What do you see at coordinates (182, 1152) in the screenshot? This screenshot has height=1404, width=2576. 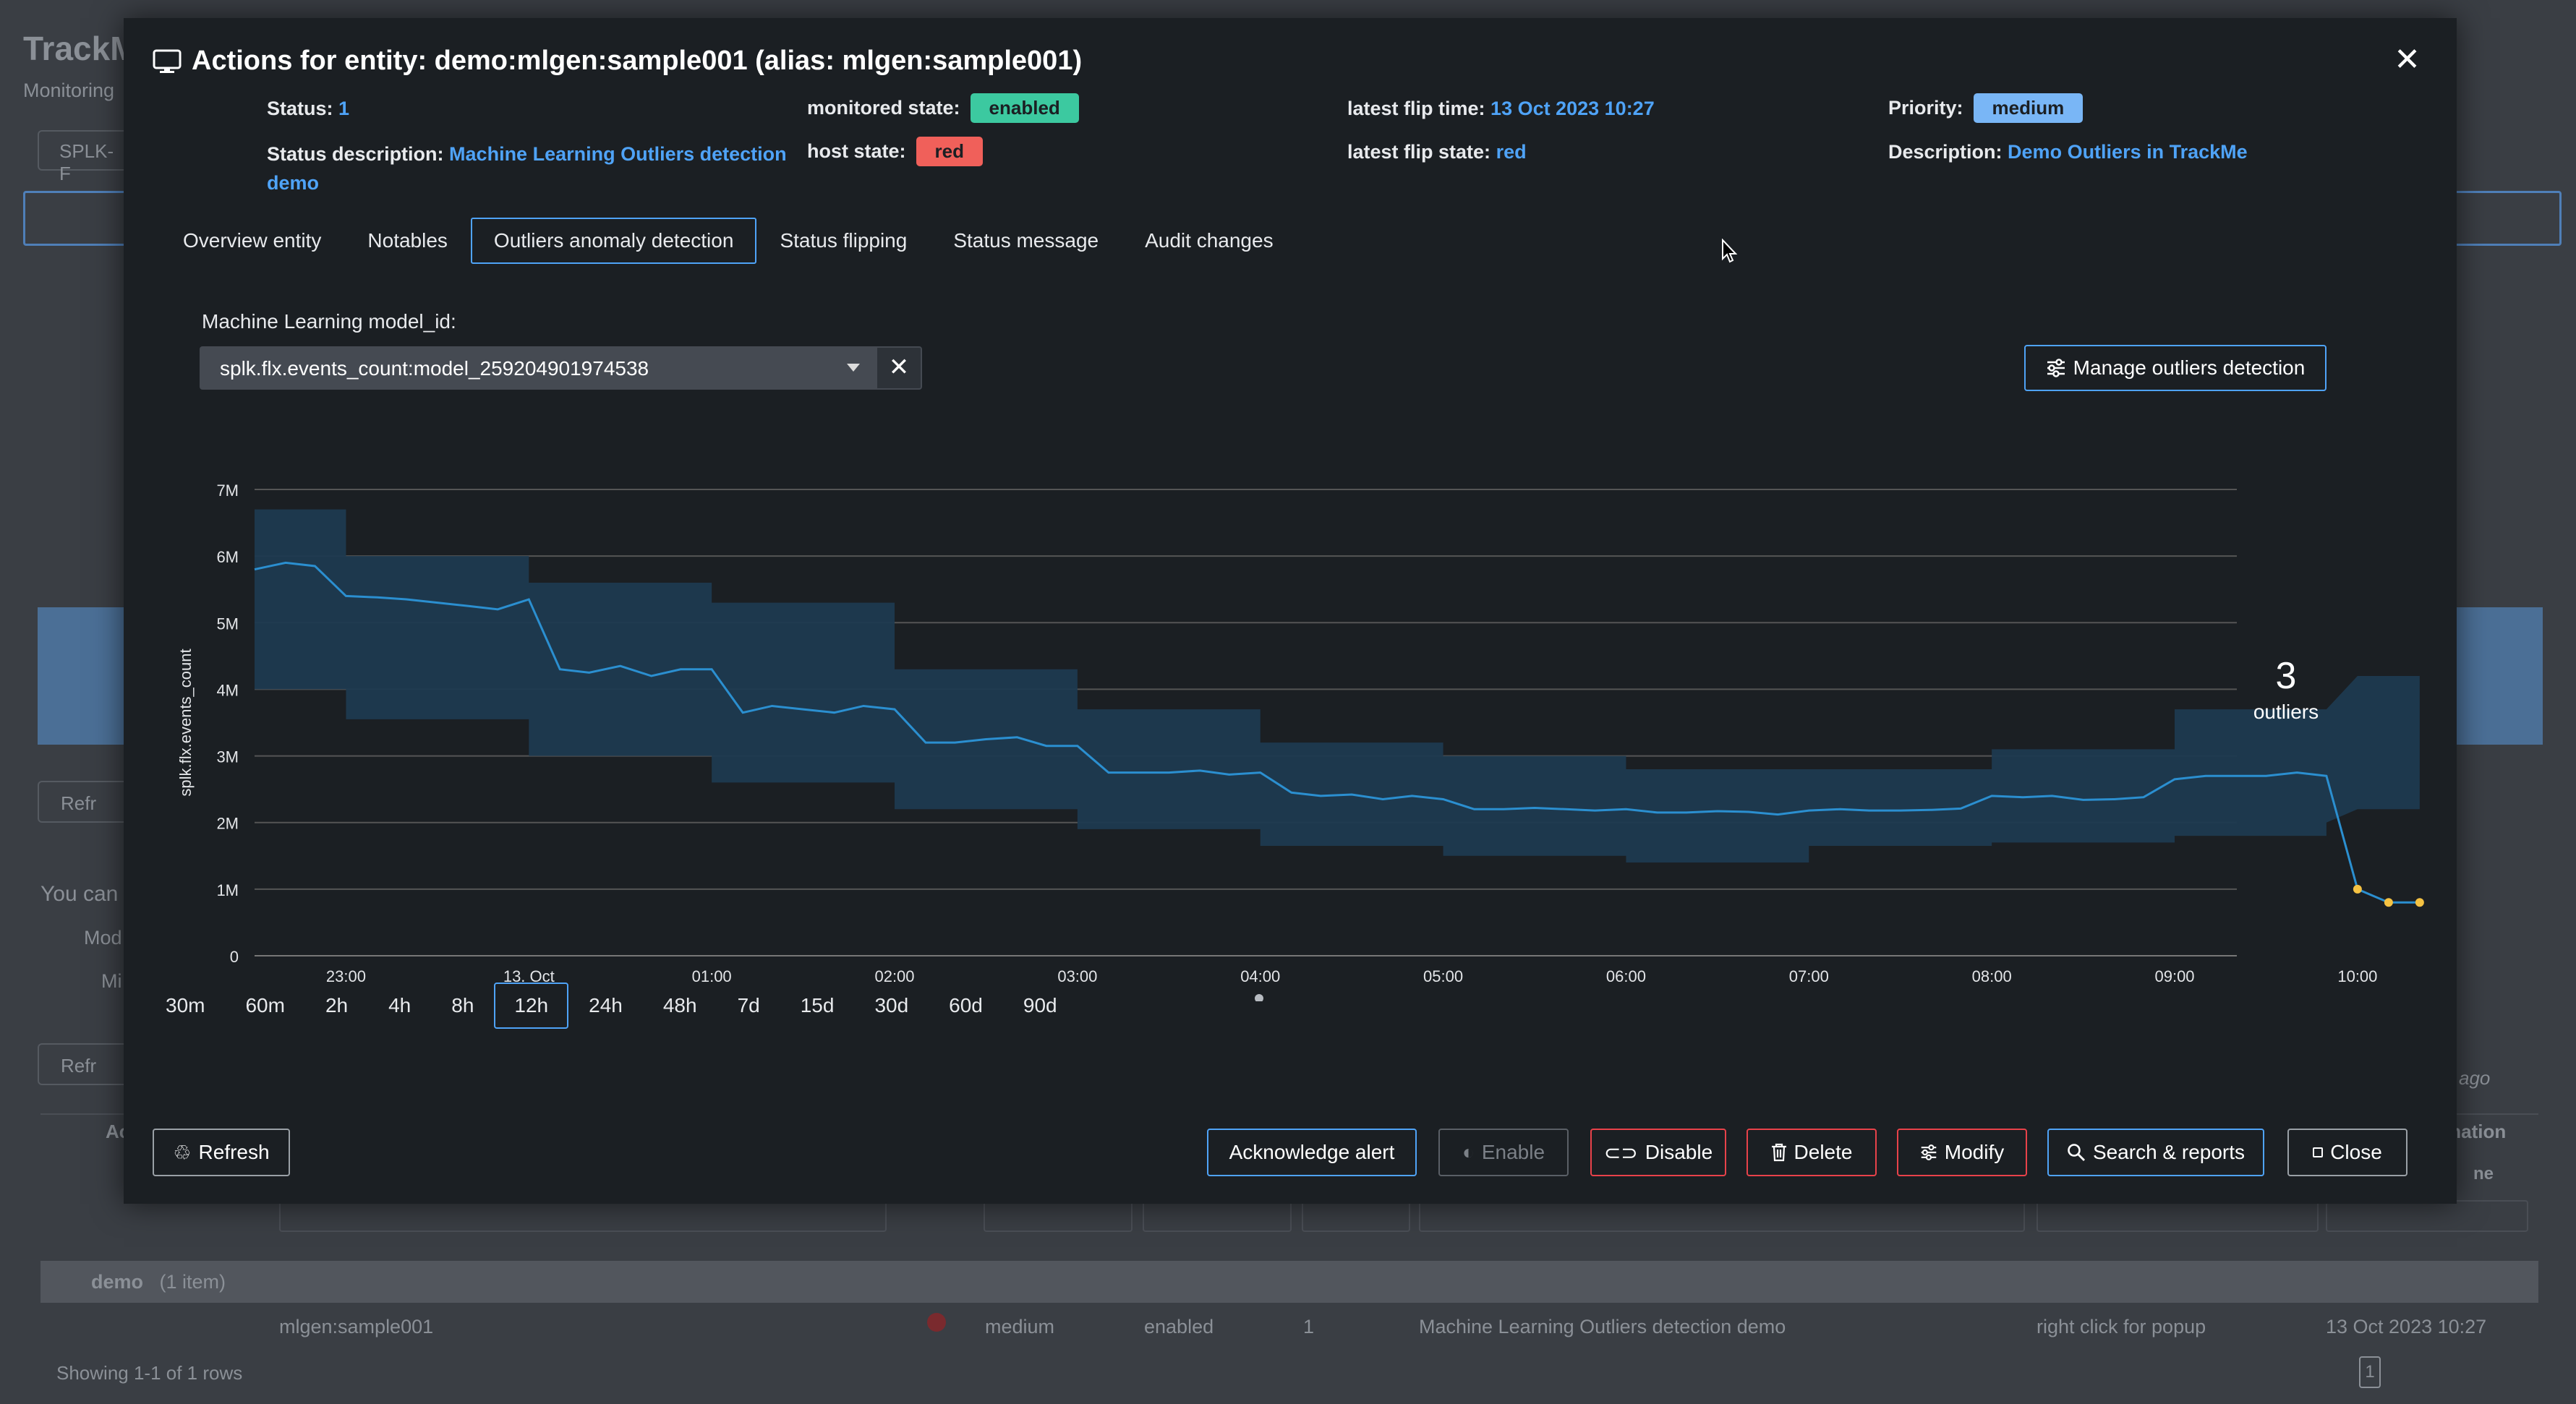 I see `refresh-icon: ♲` at bounding box center [182, 1152].